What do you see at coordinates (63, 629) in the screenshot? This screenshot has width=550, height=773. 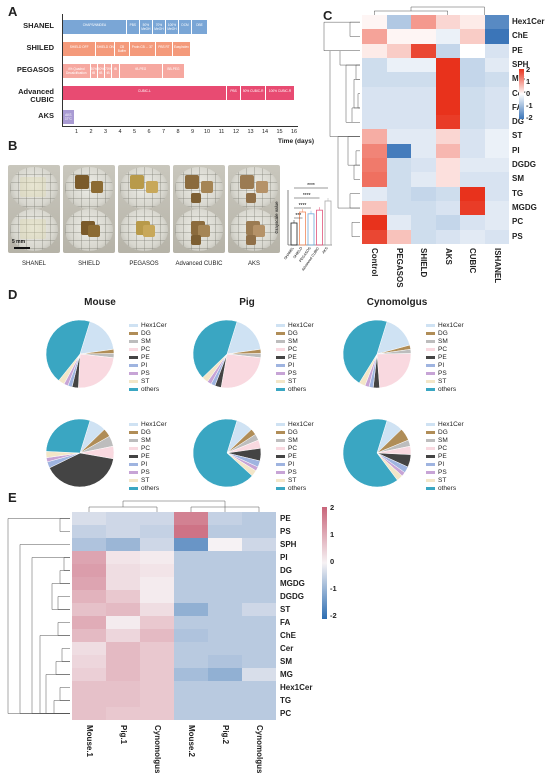 I see `dendrogram-link` at bounding box center [63, 629].